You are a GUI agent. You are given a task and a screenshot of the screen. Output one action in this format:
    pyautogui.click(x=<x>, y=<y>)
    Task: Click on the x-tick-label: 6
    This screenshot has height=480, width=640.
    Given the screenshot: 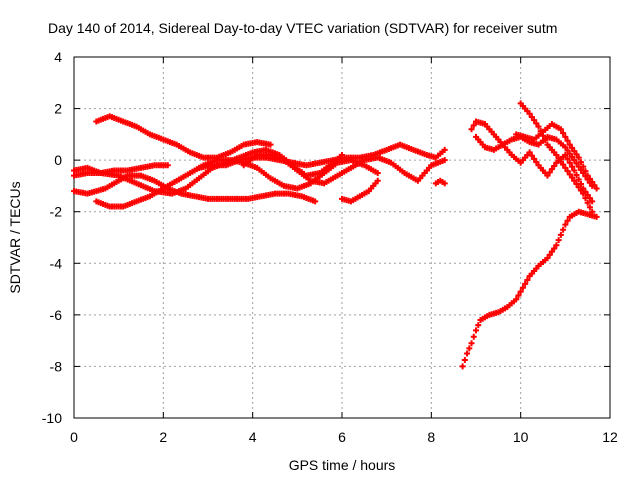 What is the action you would take?
    pyautogui.click(x=342, y=437)
    